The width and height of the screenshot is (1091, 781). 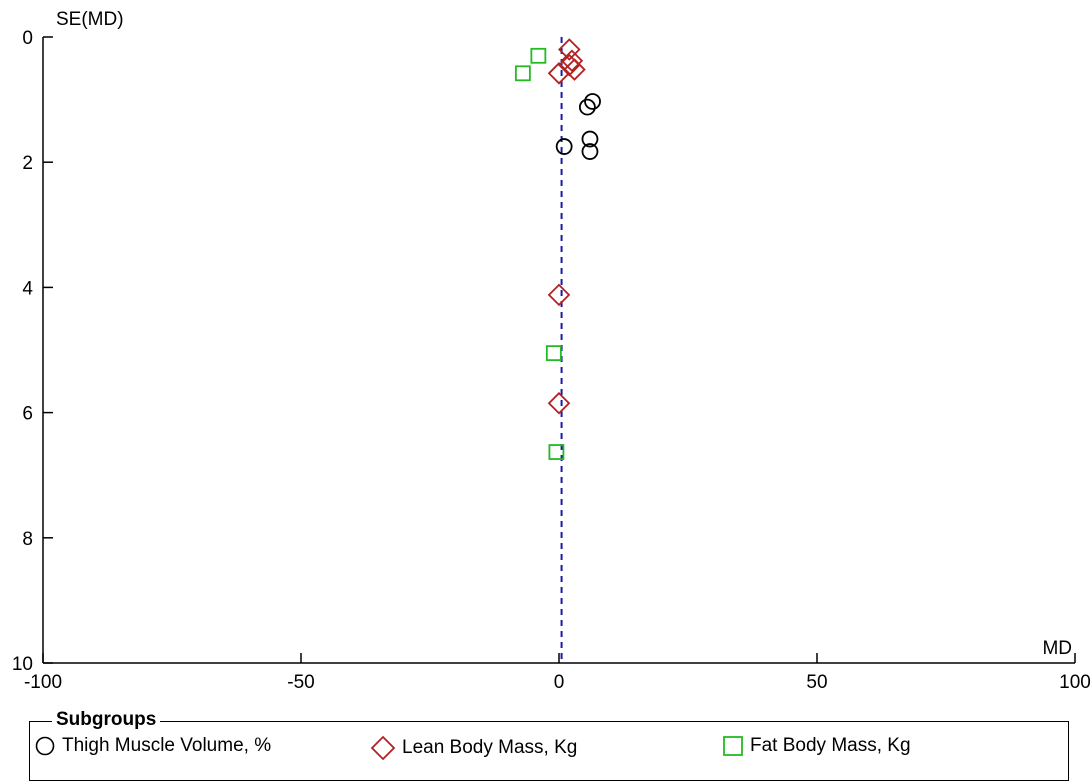 I want to click on x-tick-label: 0, so click(x=559, y=682).